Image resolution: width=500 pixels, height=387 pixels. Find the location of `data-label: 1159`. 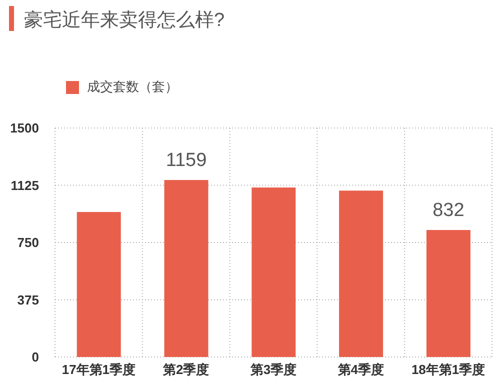

data-label: 1159 is located at coordinates (186, 161).